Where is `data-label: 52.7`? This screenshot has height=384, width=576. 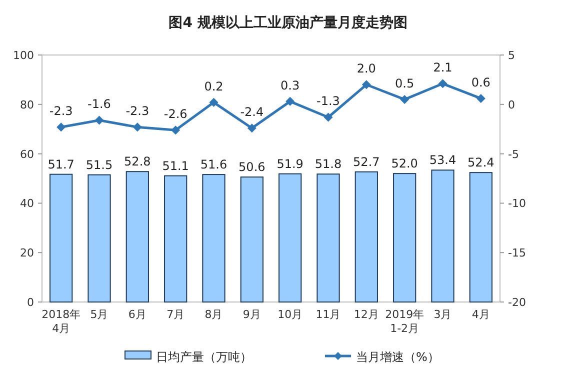
data-label: 52.7 is located at coordinates (366, 161).